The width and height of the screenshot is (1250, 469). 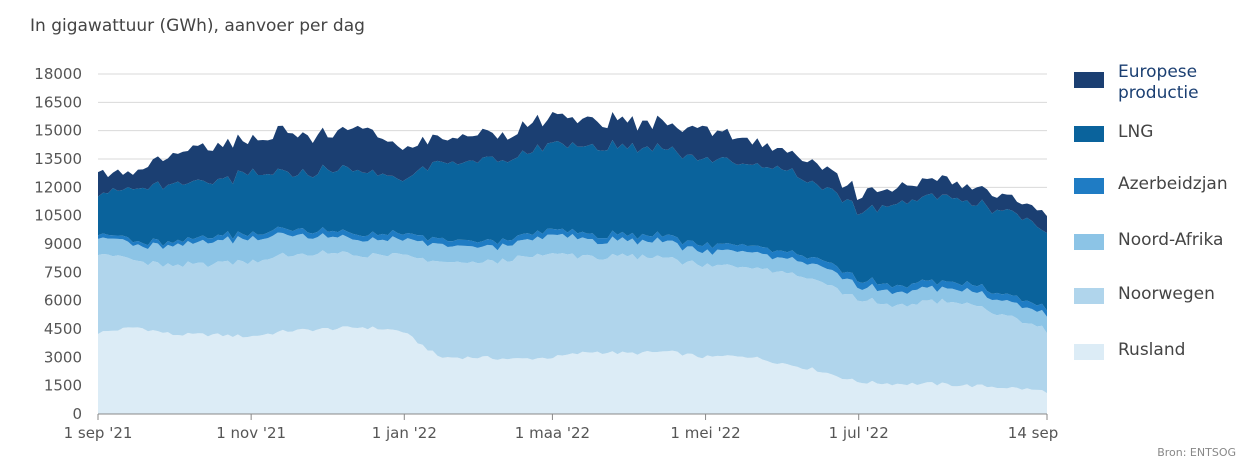 I want to click on legend-label: Rusland, so click(x=1152, y=350).